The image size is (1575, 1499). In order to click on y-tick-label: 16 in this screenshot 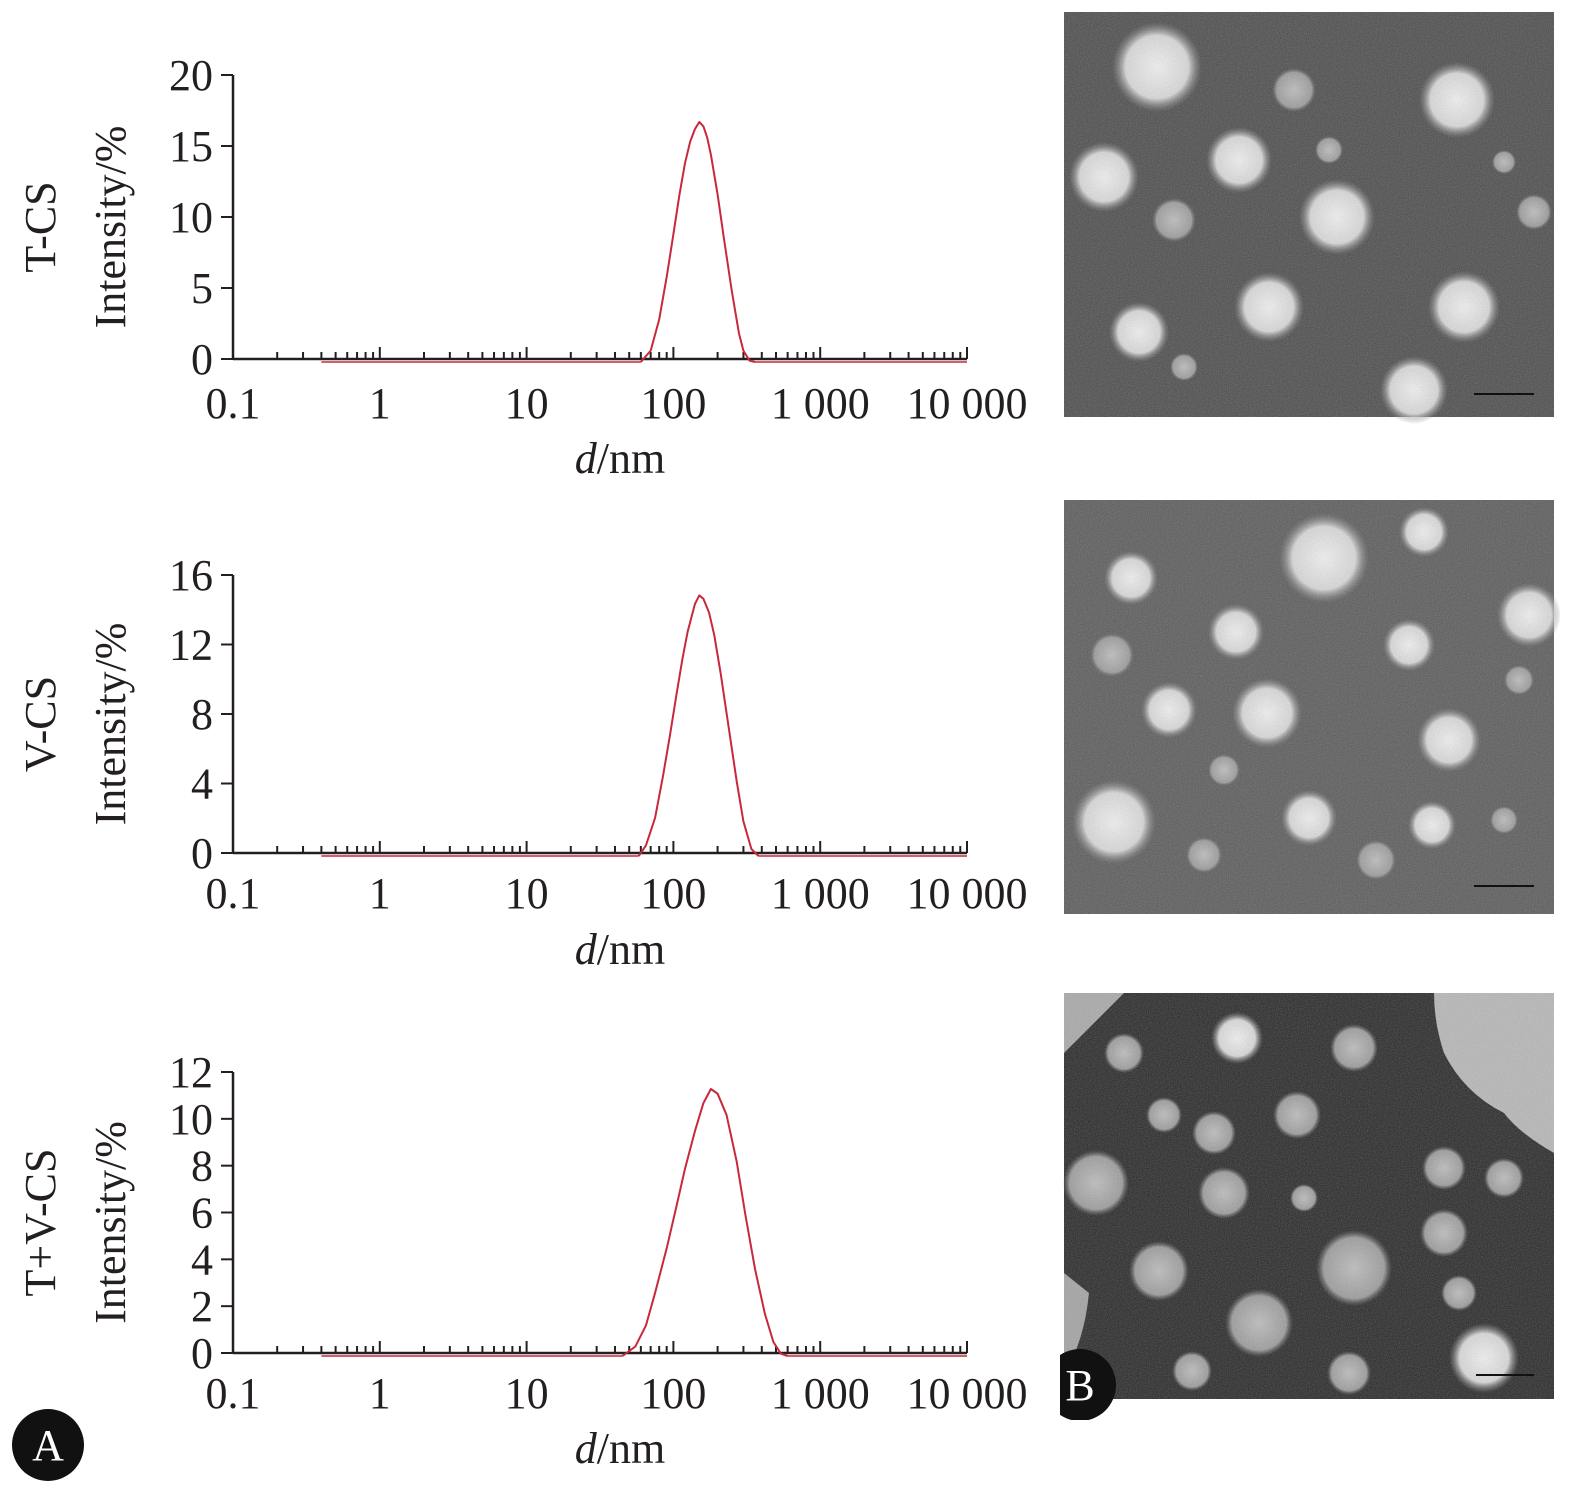, I will do `click(191, 575)`.